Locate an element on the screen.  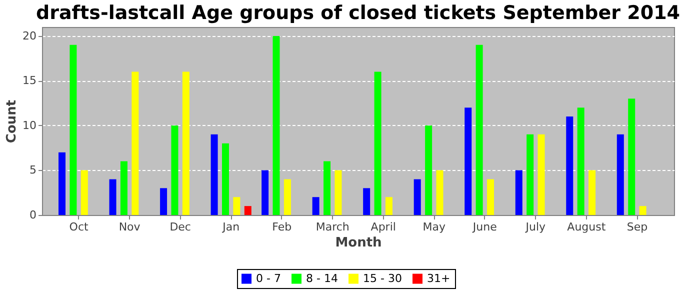
x-tick-label: June is located at coordinates (485, 227).